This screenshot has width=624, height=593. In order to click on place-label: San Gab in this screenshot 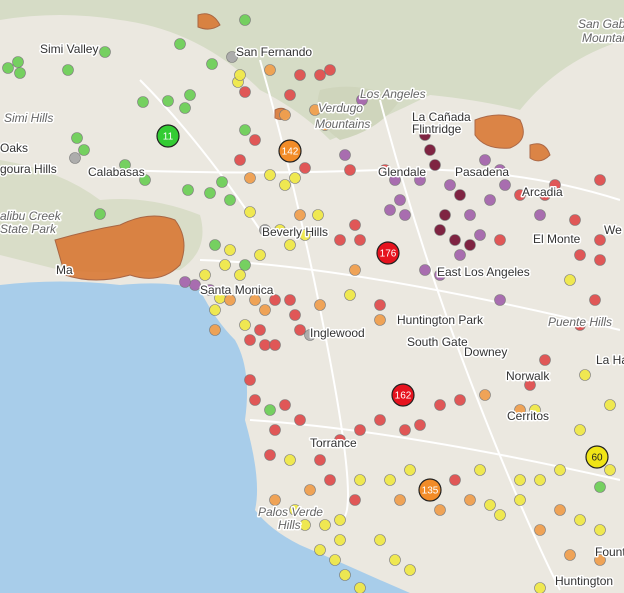, I will do `click(601, 24)`.